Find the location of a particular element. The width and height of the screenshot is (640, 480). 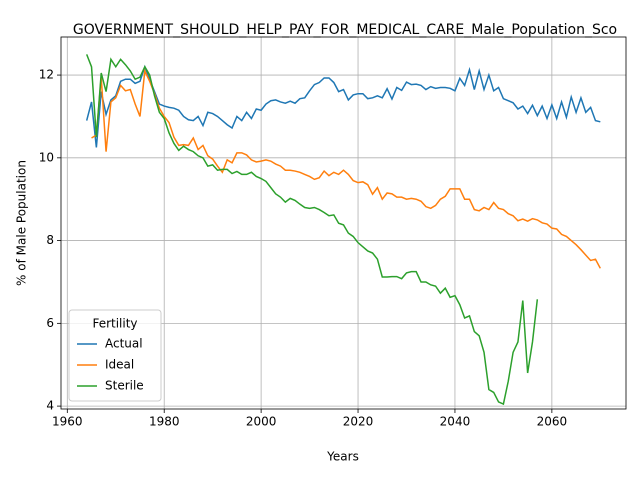

y-axis-label: % of Male Population is located at coordinates (22, 223).